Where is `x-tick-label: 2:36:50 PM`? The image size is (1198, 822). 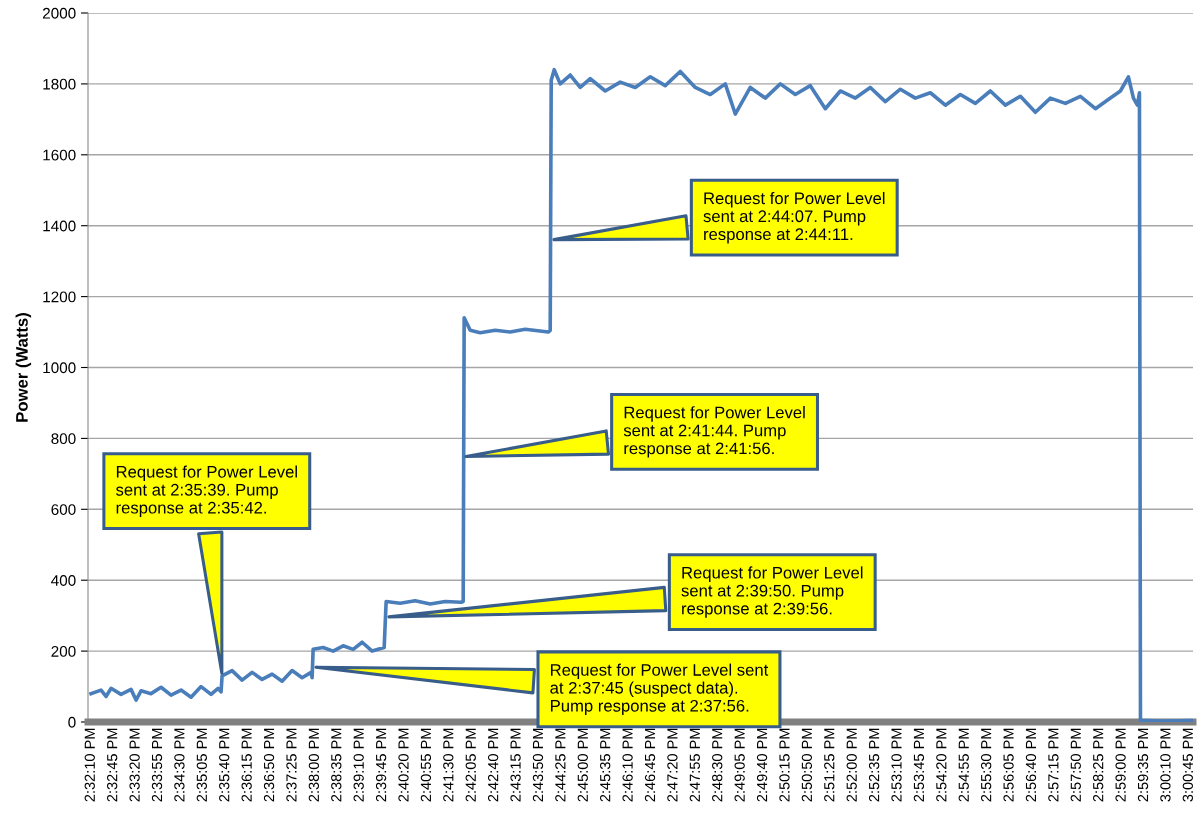 x-tick-label: 2:36:50 PM is located at coordinates (269, 765).